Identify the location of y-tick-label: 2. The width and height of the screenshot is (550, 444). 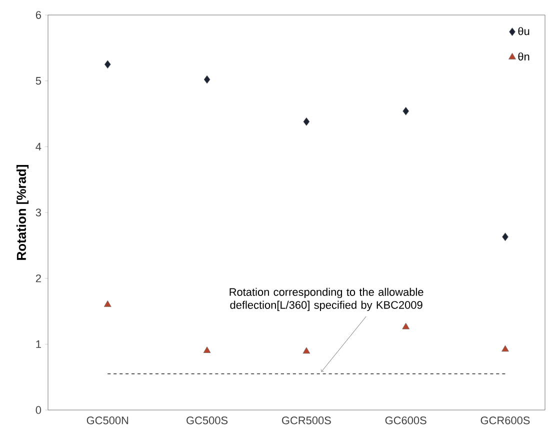
(38, 278).